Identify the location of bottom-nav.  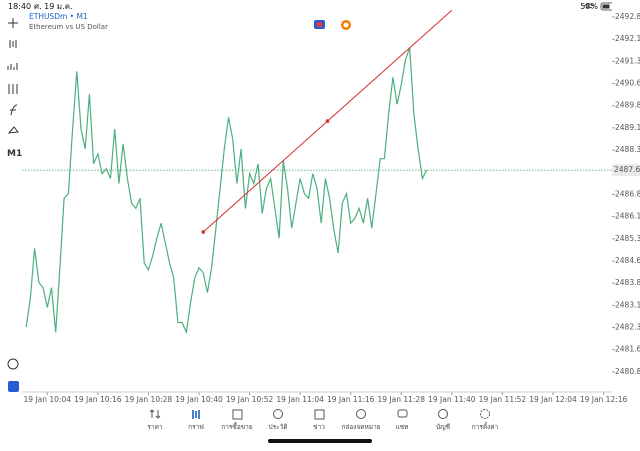
(319, 414).